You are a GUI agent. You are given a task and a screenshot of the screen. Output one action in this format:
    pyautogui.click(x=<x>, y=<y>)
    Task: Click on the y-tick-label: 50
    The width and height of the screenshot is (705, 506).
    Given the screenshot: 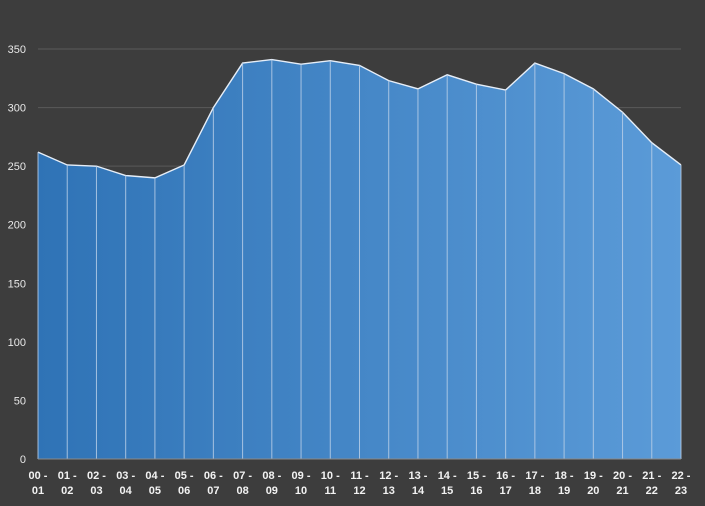 What is the action you would take?
    pyautogui.click(x=20, y=401)
    